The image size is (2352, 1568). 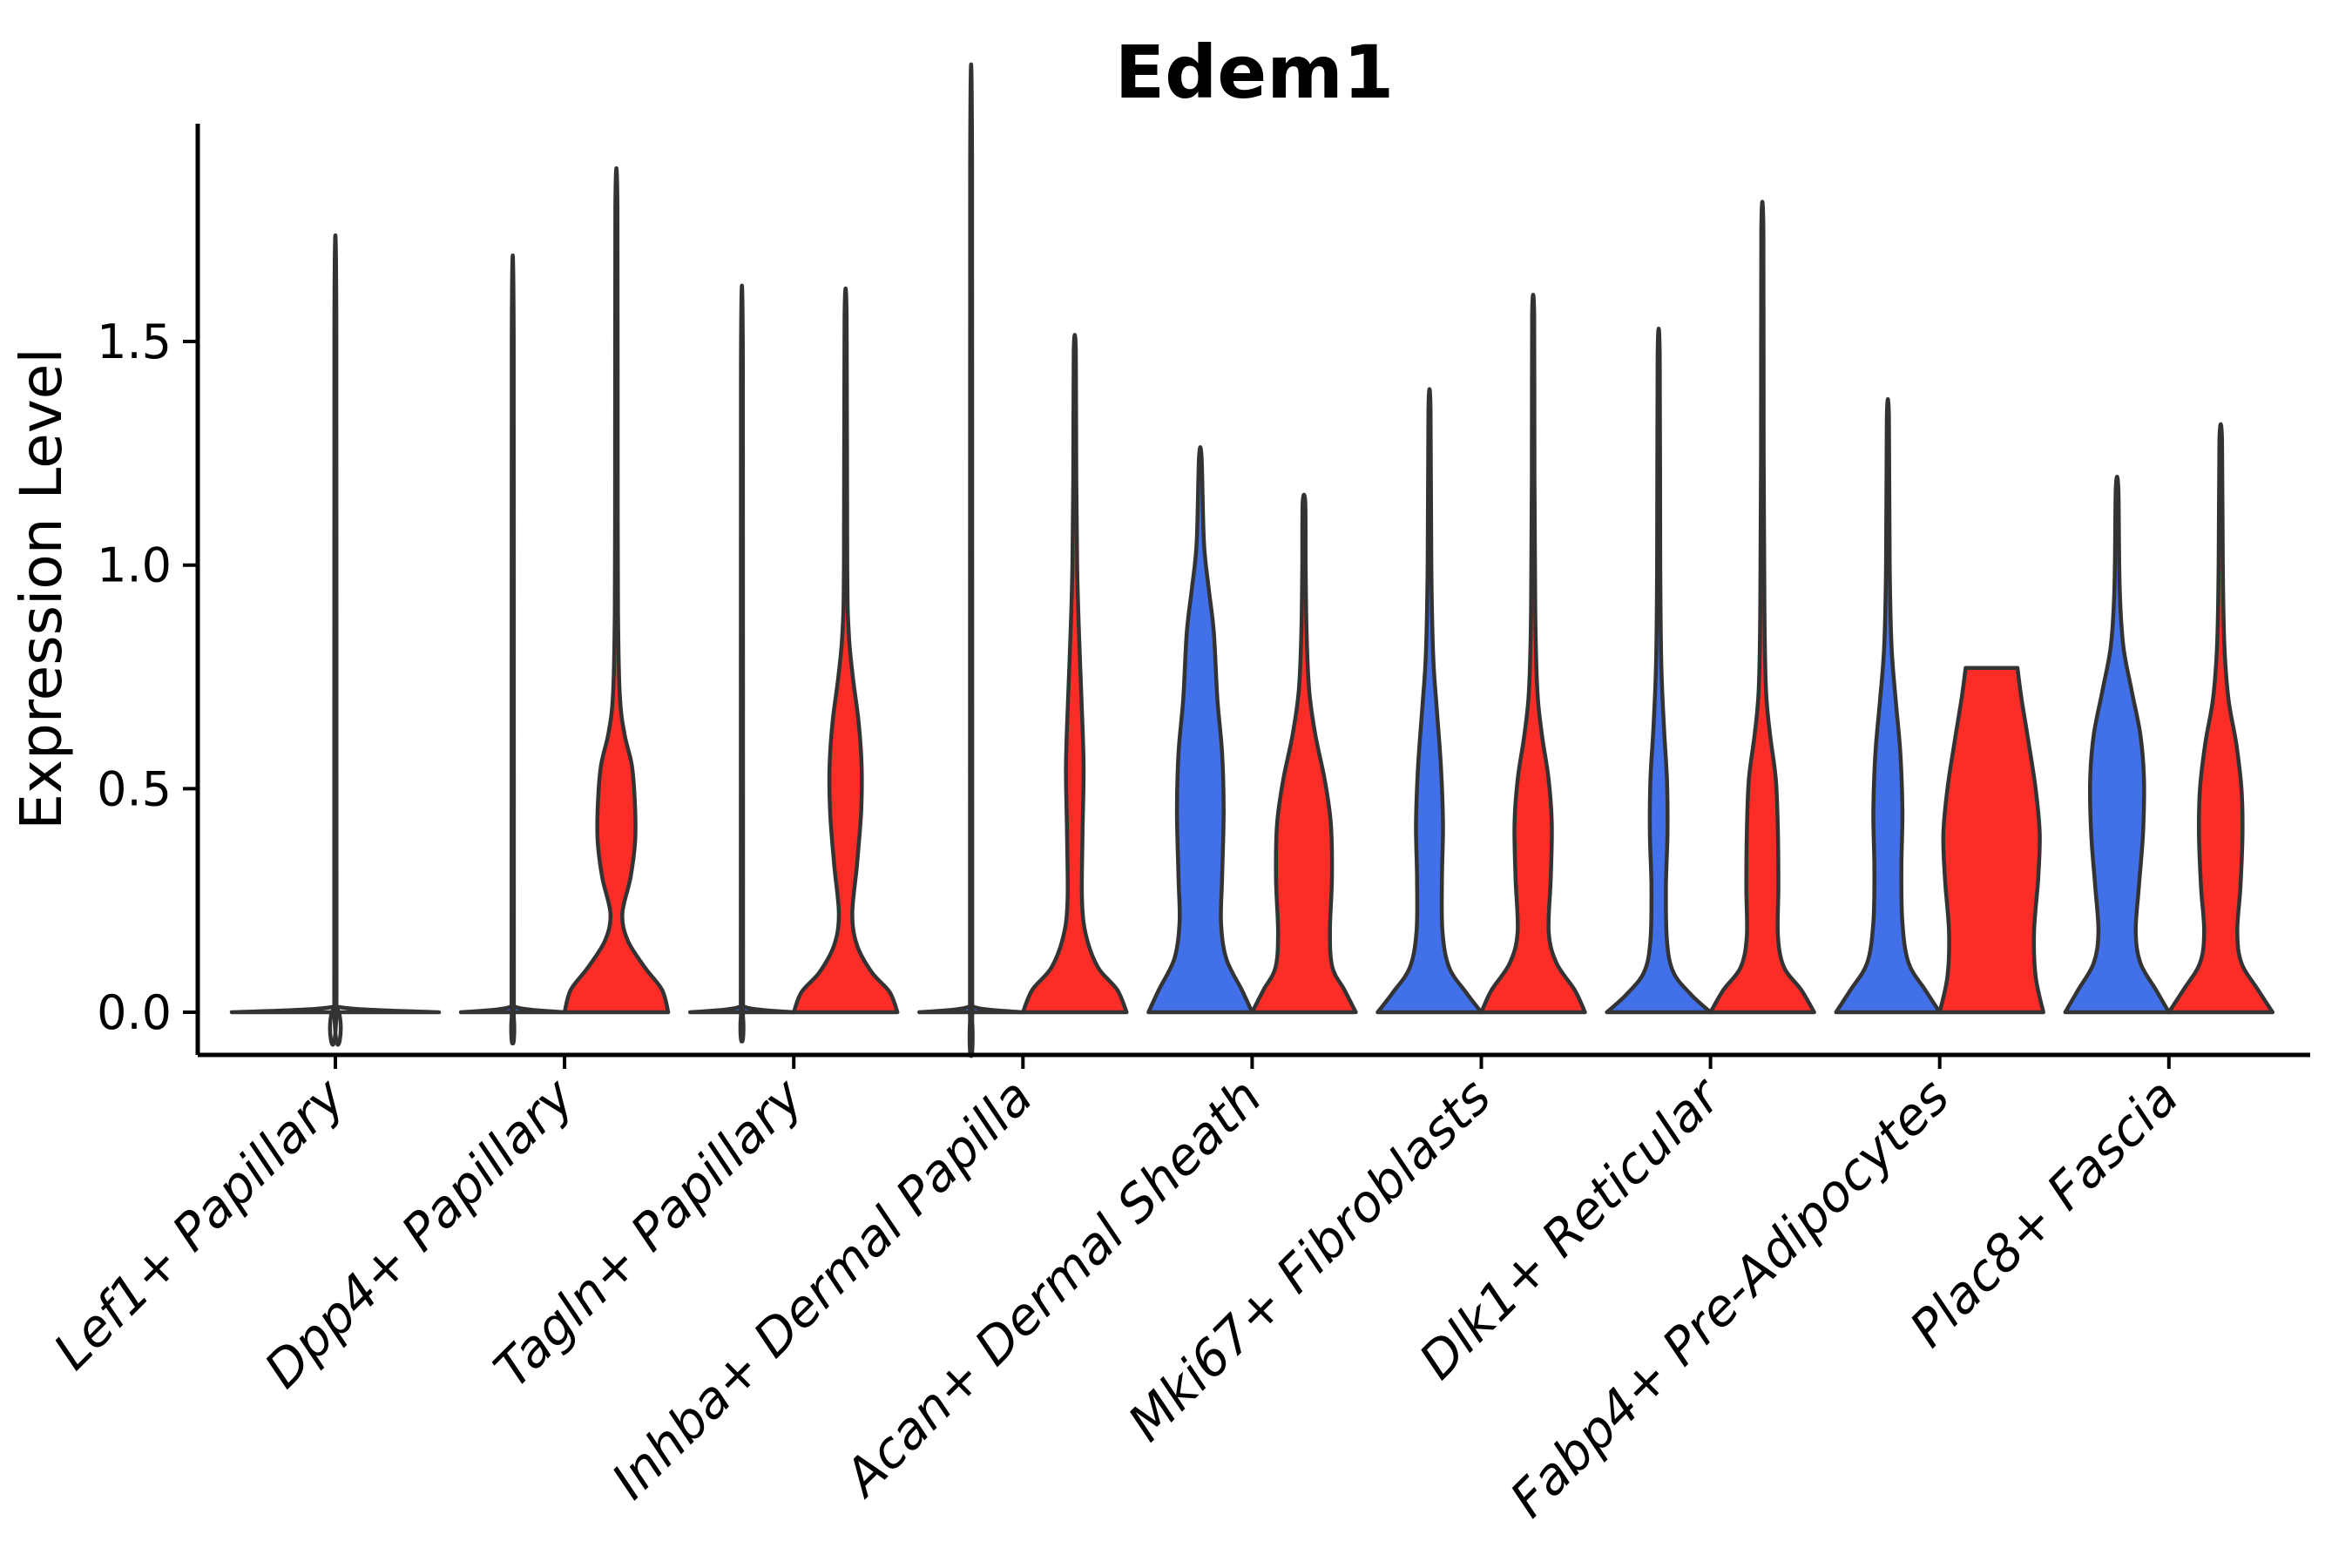 What do you see at coordinates (1254, 72) in the screenshot?
I see `chart-title: Edem1` at bounding box center [1254, 72].